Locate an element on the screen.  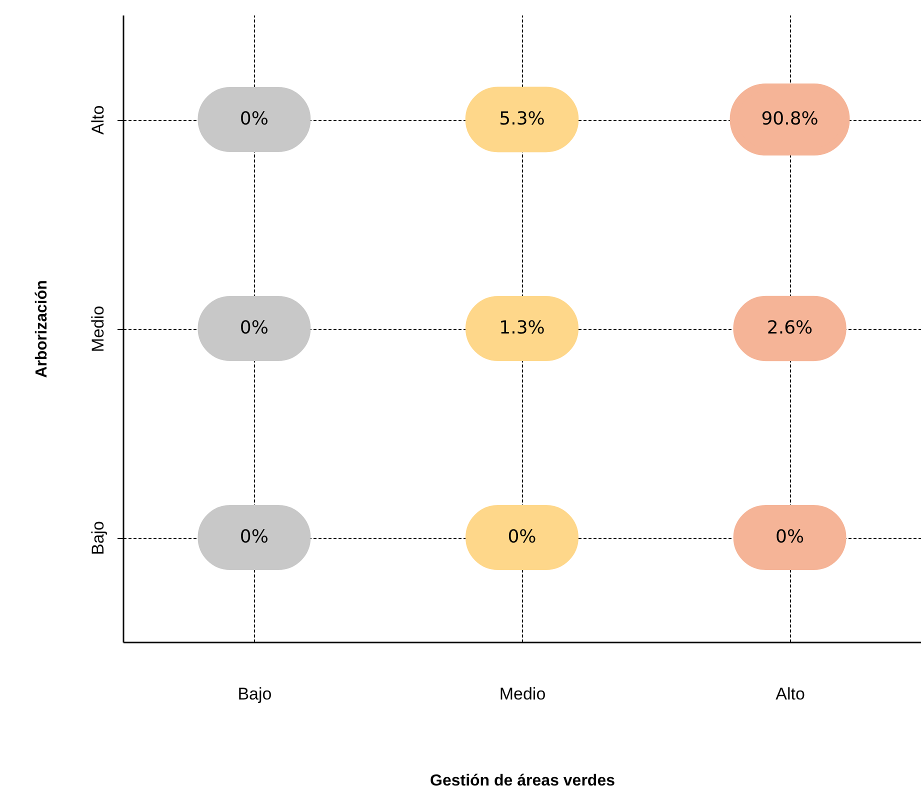
data-label: 5.3% is located at coordinates (522, 119).